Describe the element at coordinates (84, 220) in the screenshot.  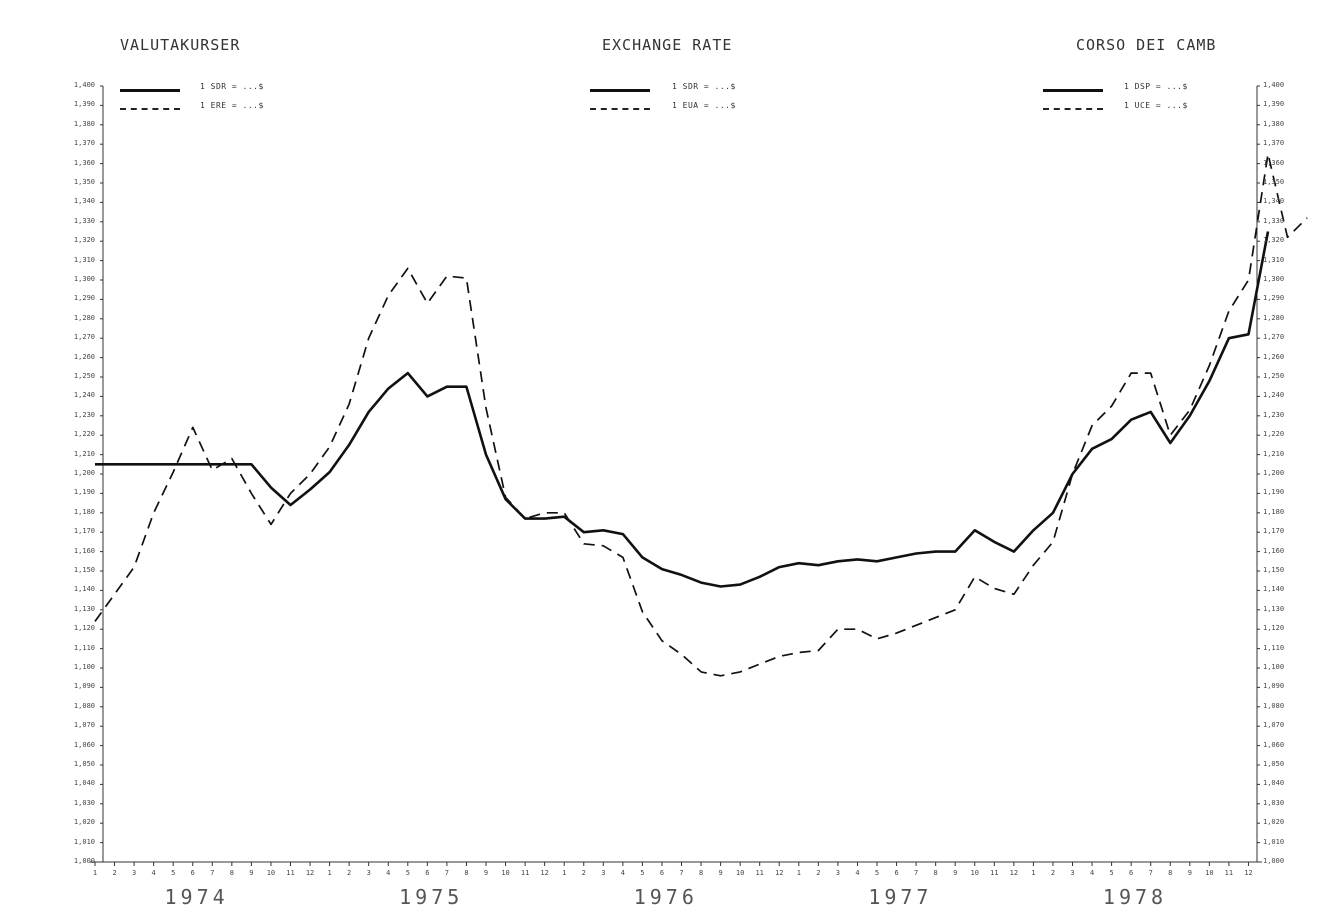
I see `y-tick-label-left: 1,330` at that location.